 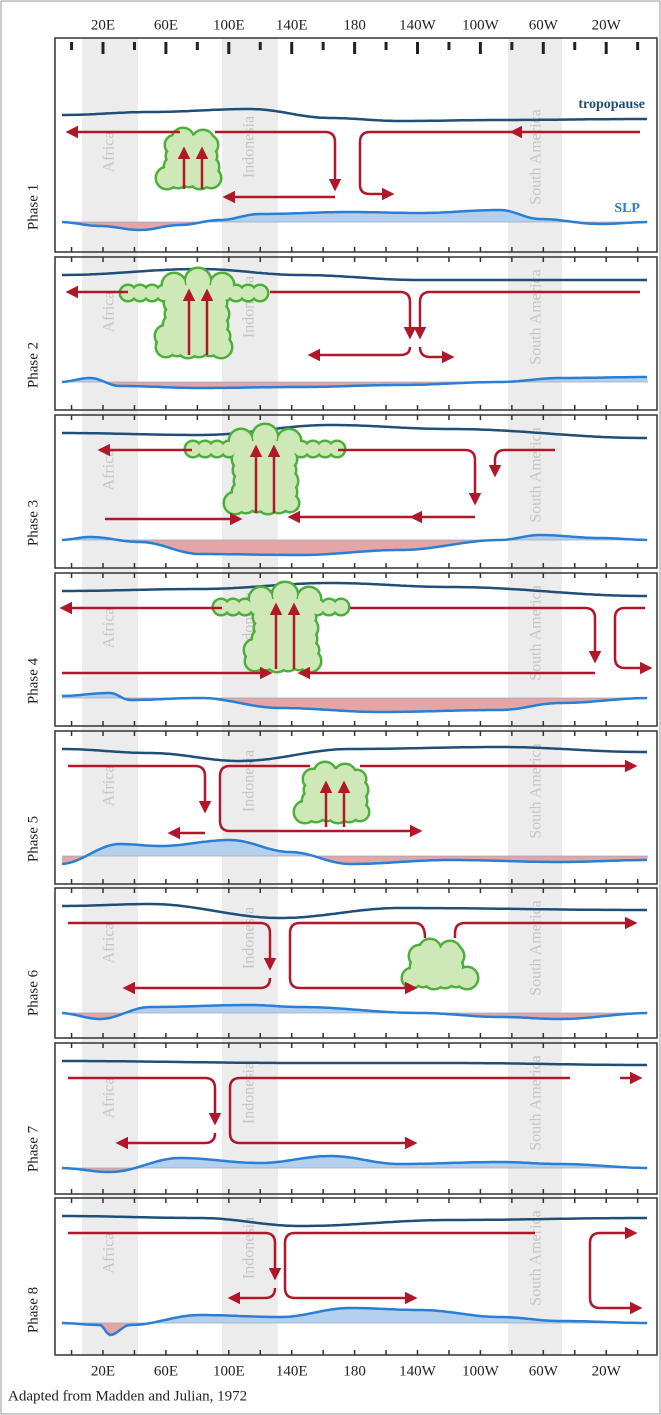 I want to click on legend-tropopause: tropopause, so click(x=611, y=104).